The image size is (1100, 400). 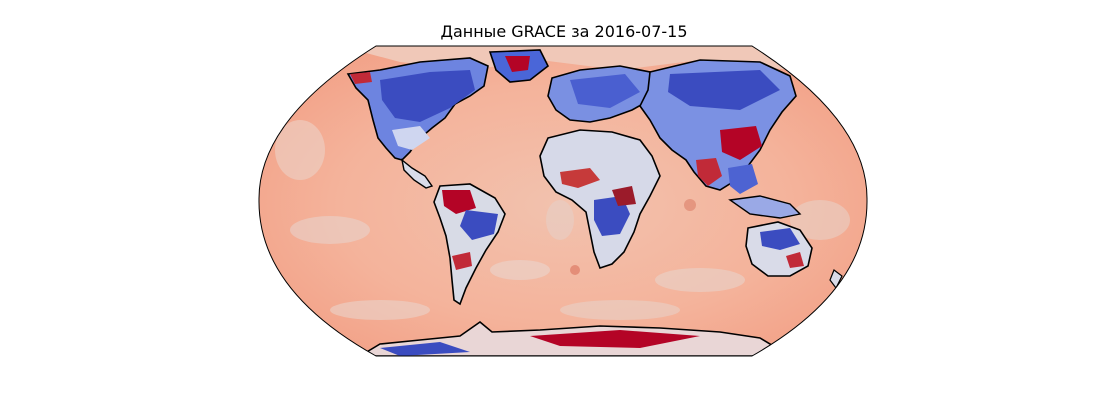 I want to click on figure-title: Данные GRACE за 2016-07-15, so click(x=564, y=31).